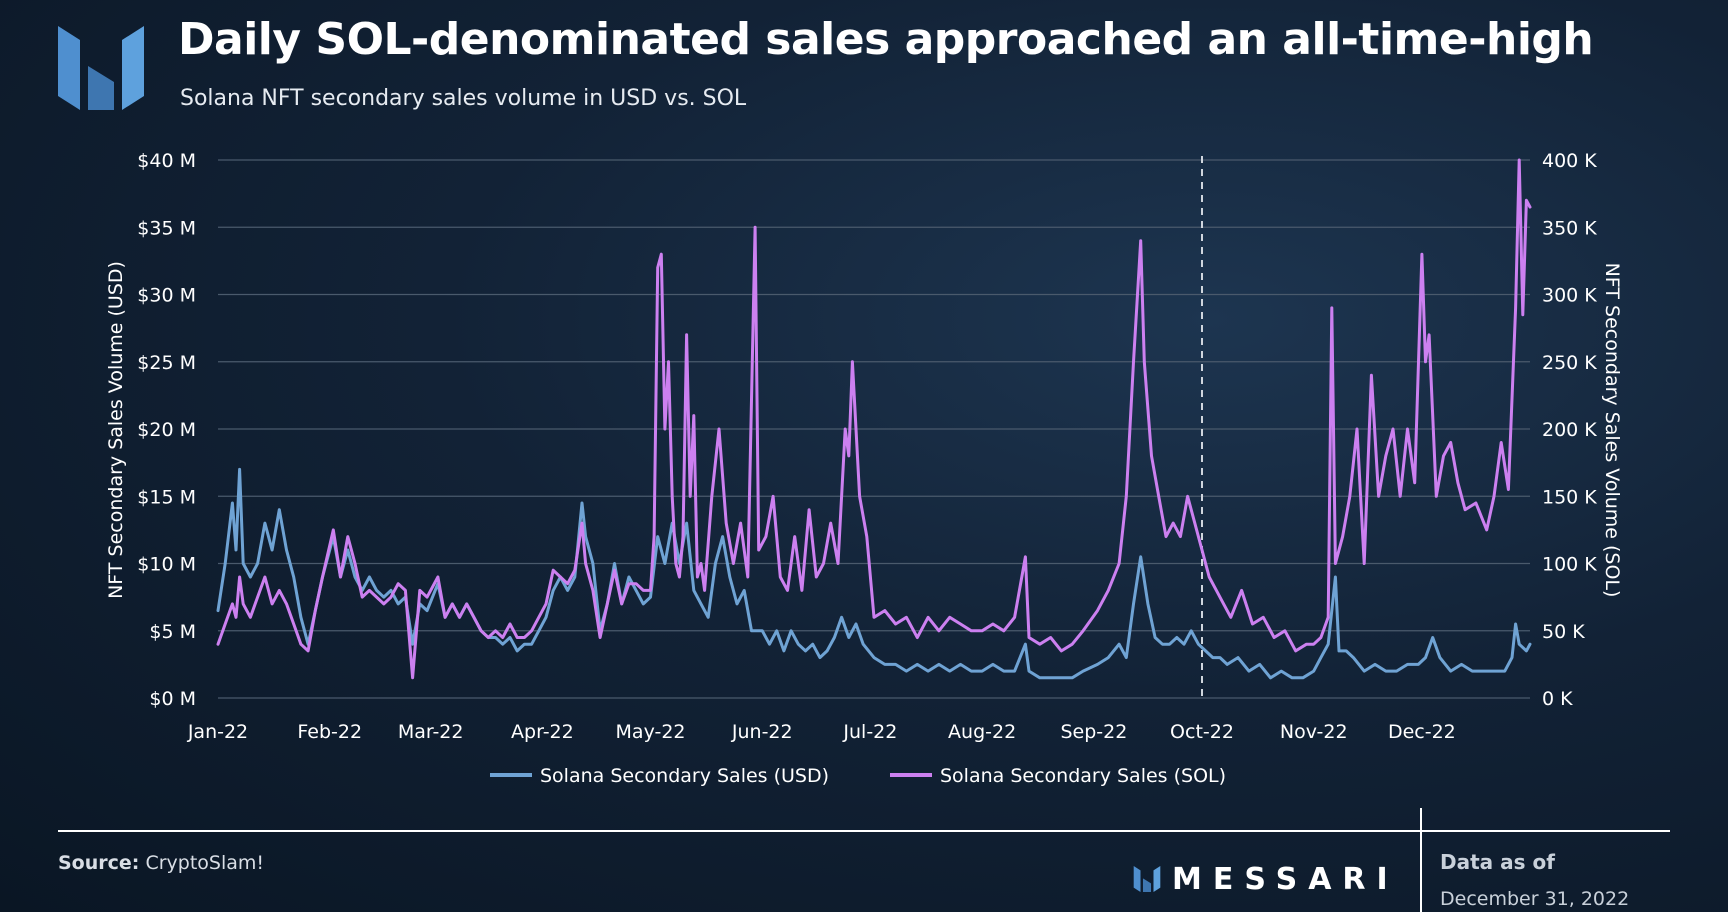 The height and width of the screenshot is (912, 1728). I want to click on footer-vertical-divider, so click(1421, 860).